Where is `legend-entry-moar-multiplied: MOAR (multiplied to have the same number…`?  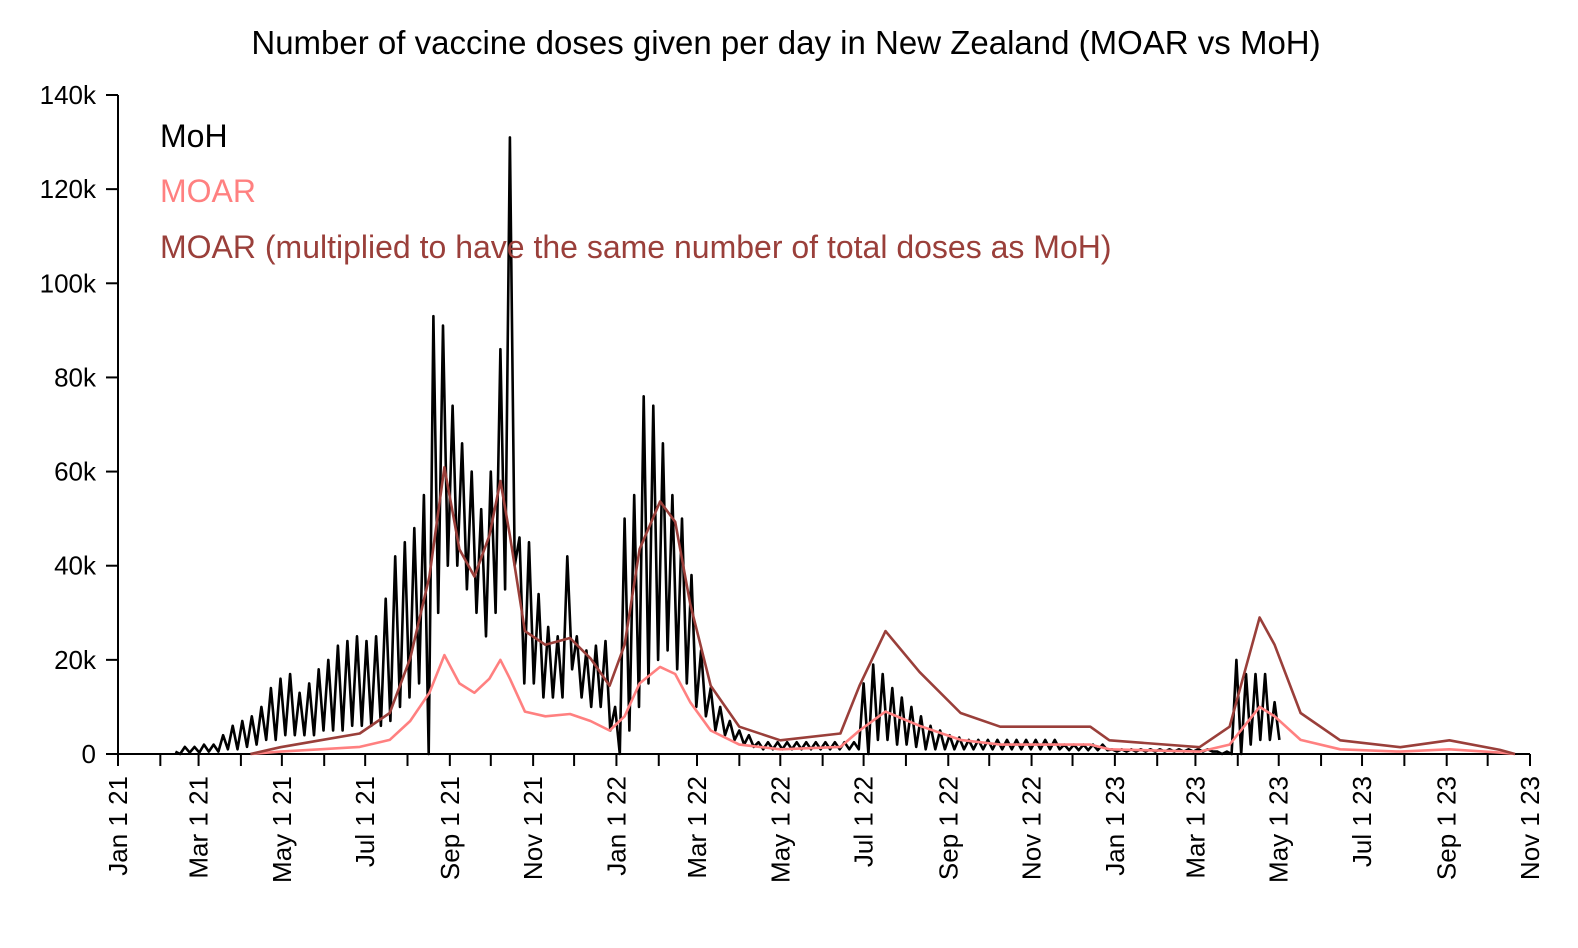 legend-entry-moar-multiplied: MOAR (multiplied to have the same number… is located at coordinates (636, 247).